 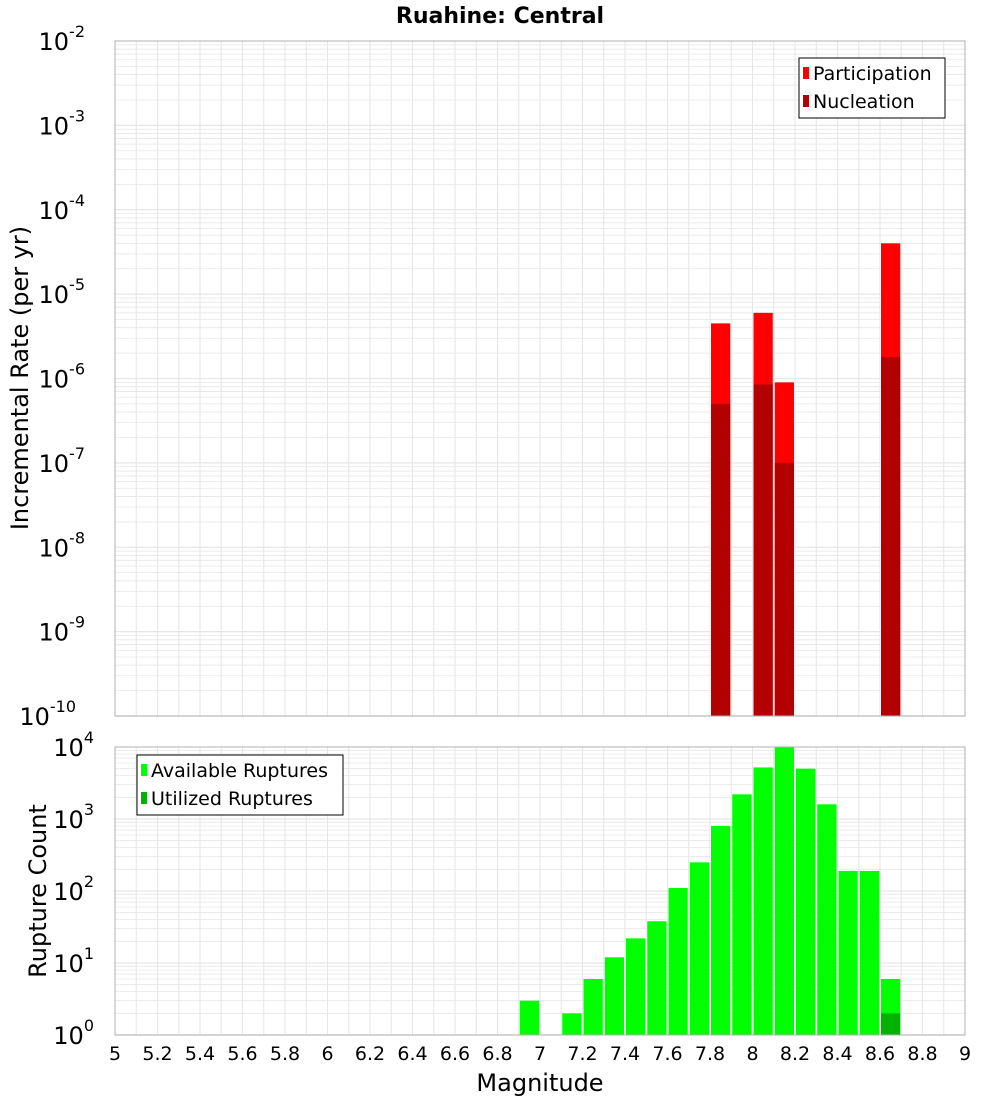 I want to click on top-y-tick-label: 10⁻⁵, so click(x=62, y=292).